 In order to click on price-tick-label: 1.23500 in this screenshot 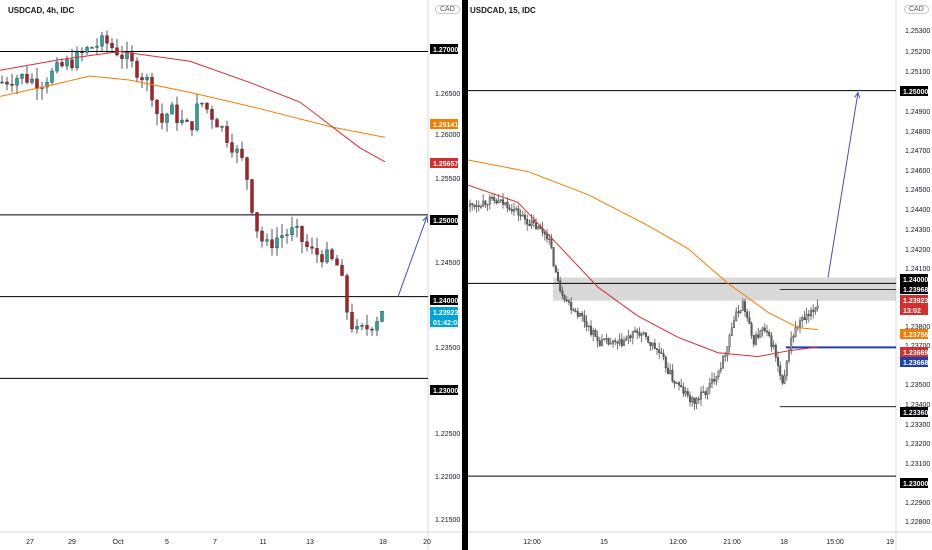, I will do `click(447, 348)`.